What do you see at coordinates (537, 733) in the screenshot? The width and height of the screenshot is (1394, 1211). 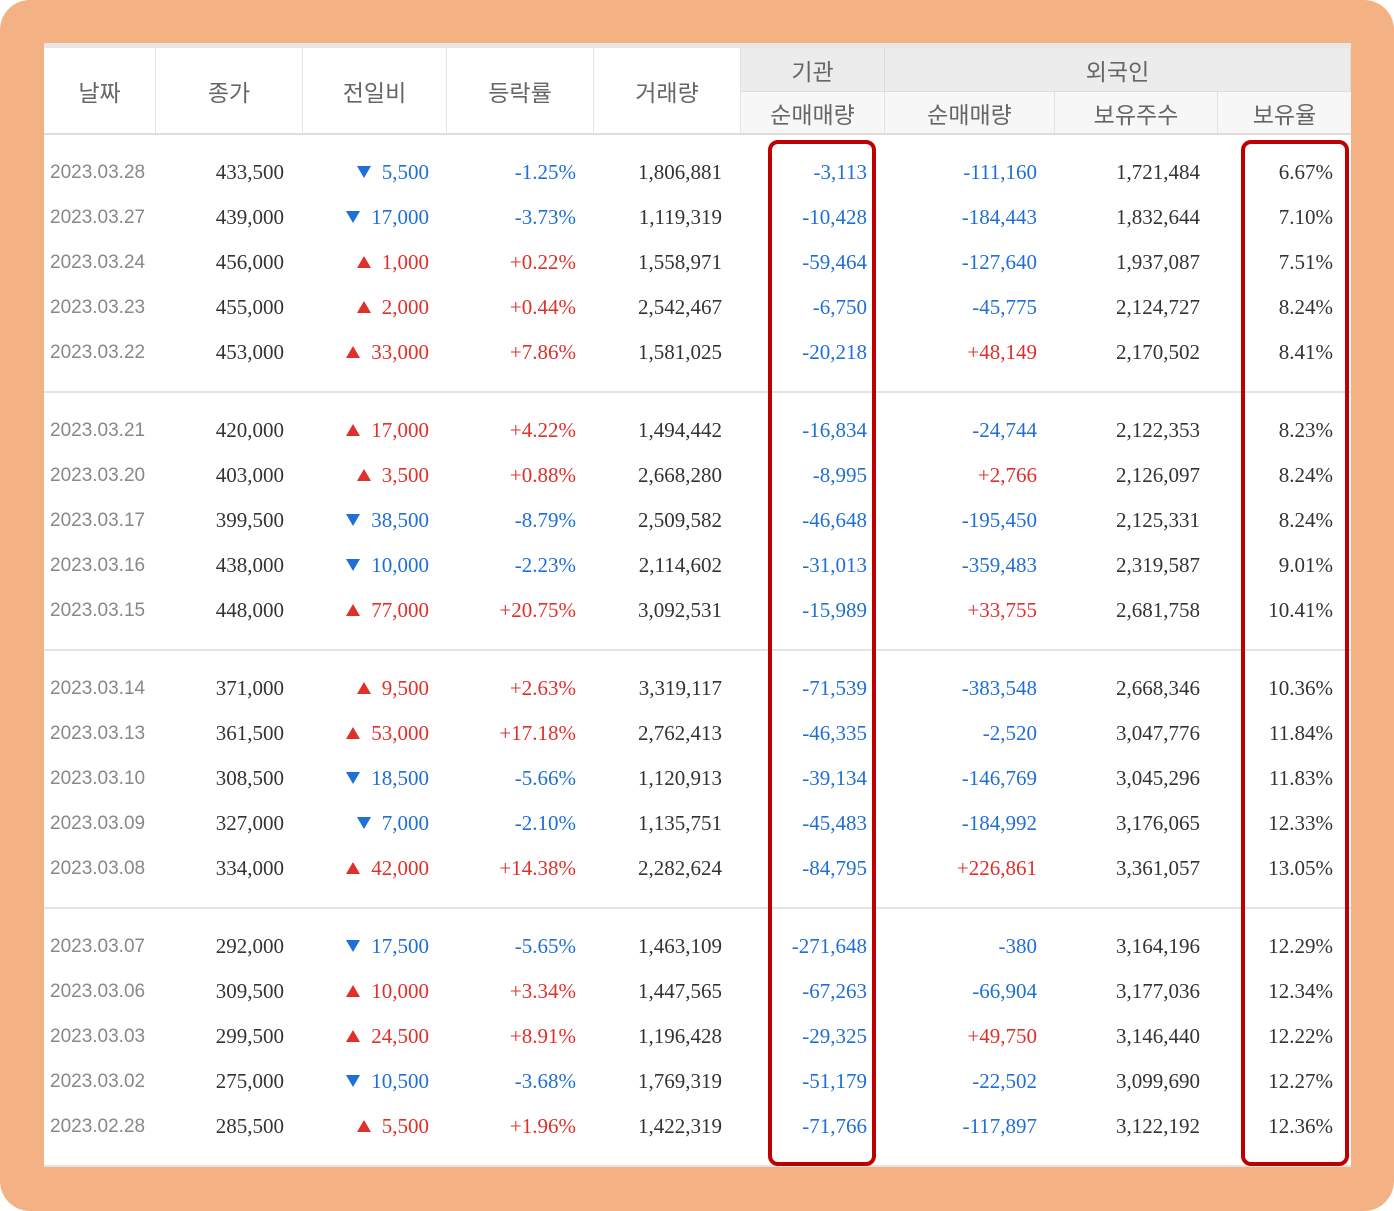 I see `rate-cell: +17.18%` at bounding box center [537, 733].